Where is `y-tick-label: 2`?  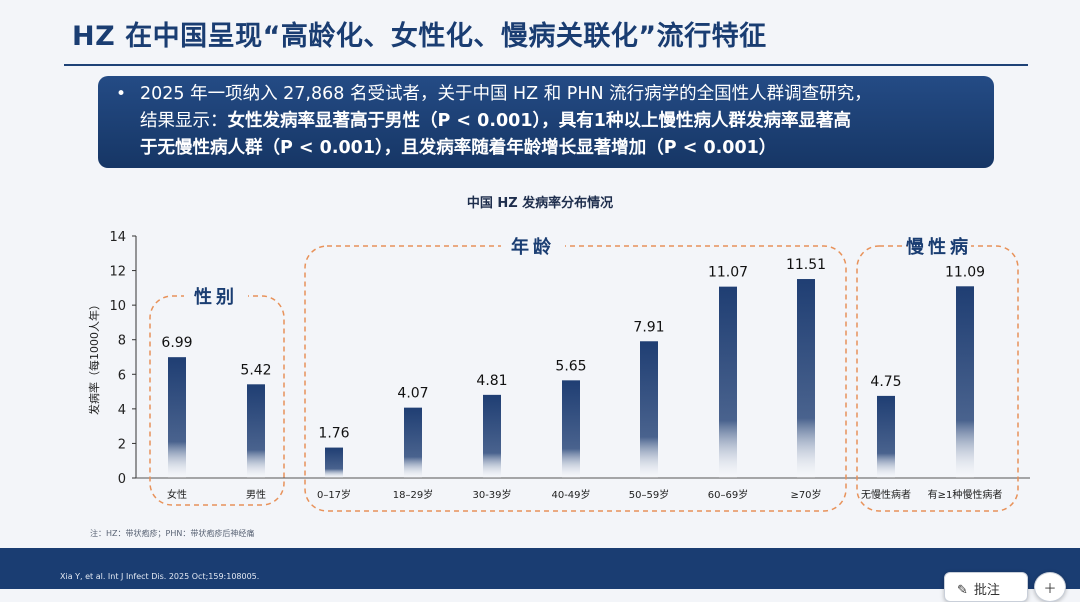 y-tick-label: 2 is located at coordinates (122, 444).